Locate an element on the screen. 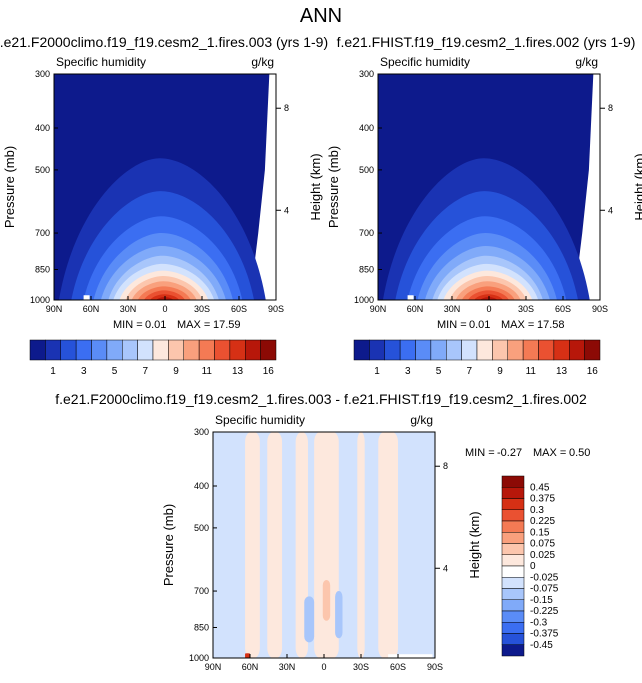  colorbar-label: 16 is located at coordinates (269, 371).